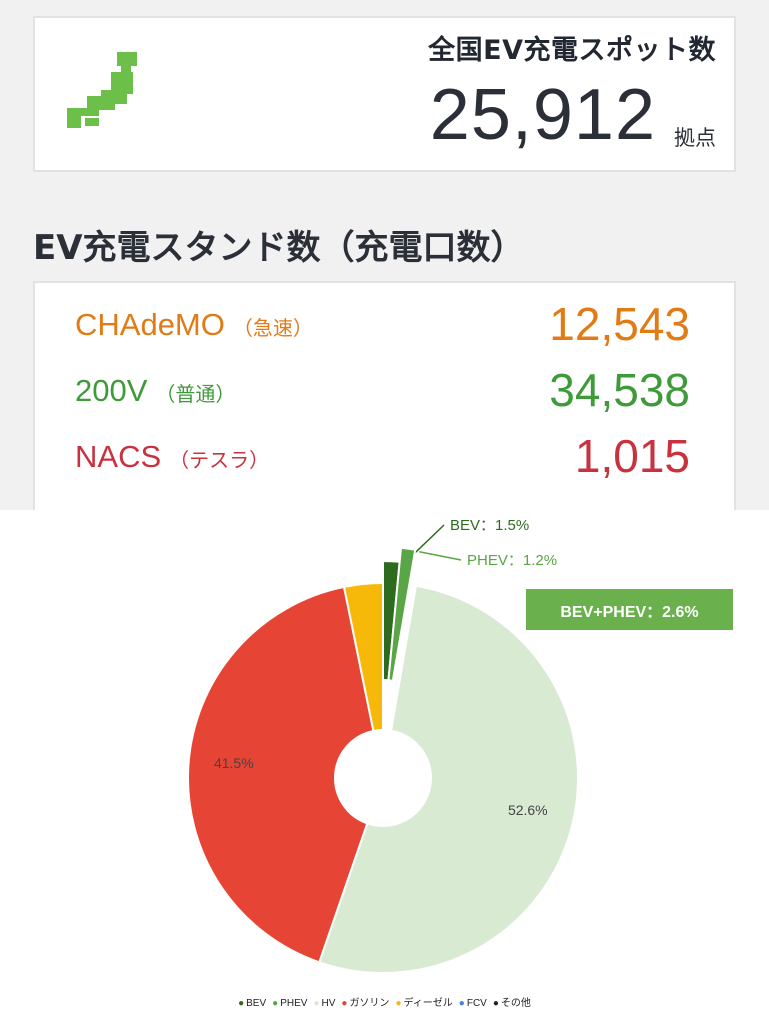 This screenshot has width=769, height=1024. I want to click on legend-label: HV, so click(328, 1003).